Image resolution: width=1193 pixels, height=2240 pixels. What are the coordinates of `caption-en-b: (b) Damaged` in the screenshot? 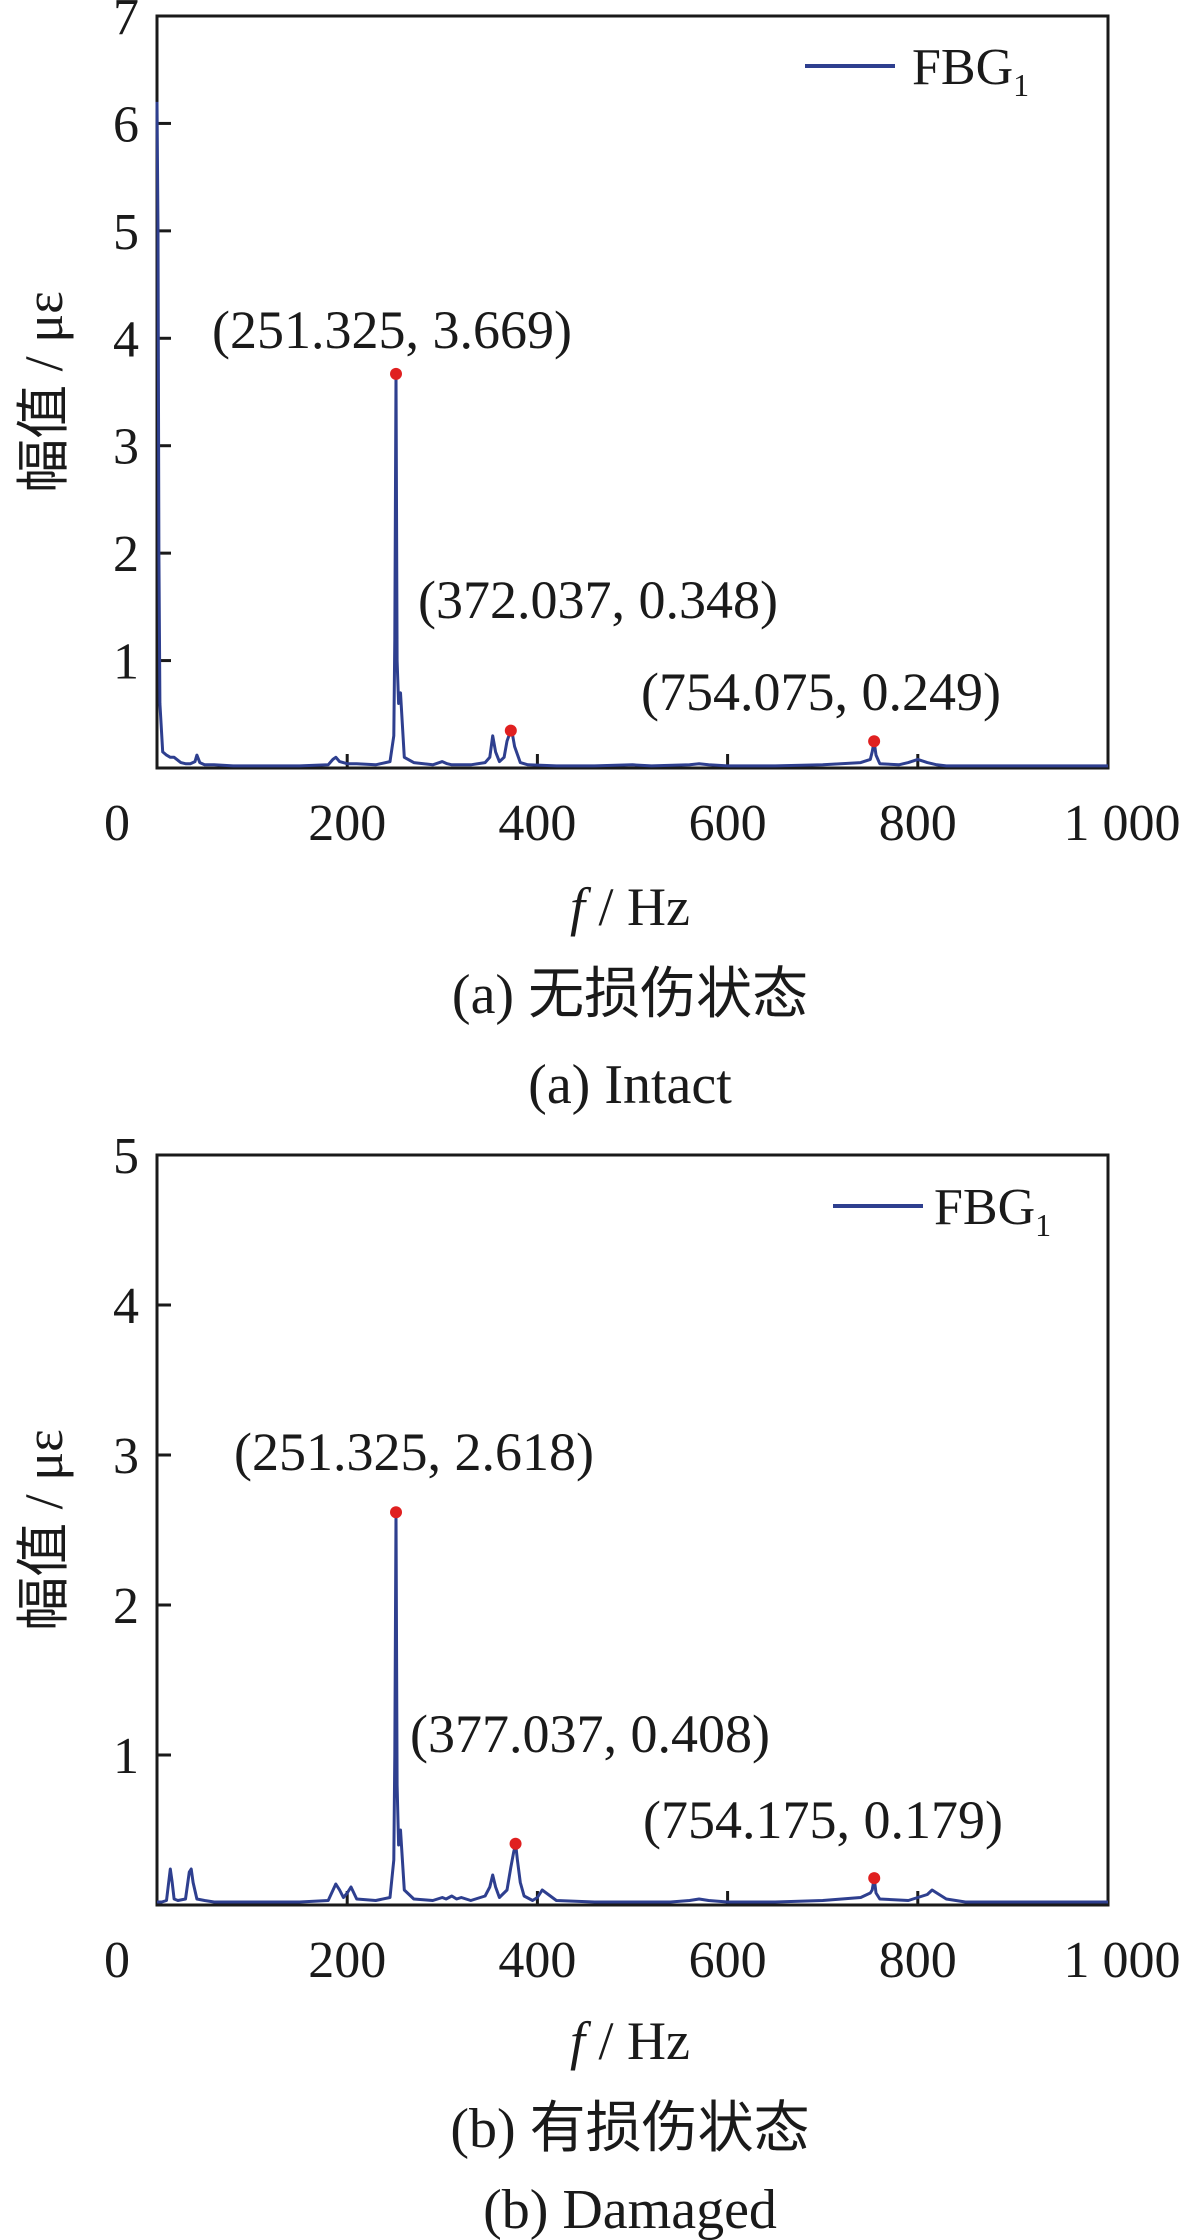 It's located at (630, 2209).